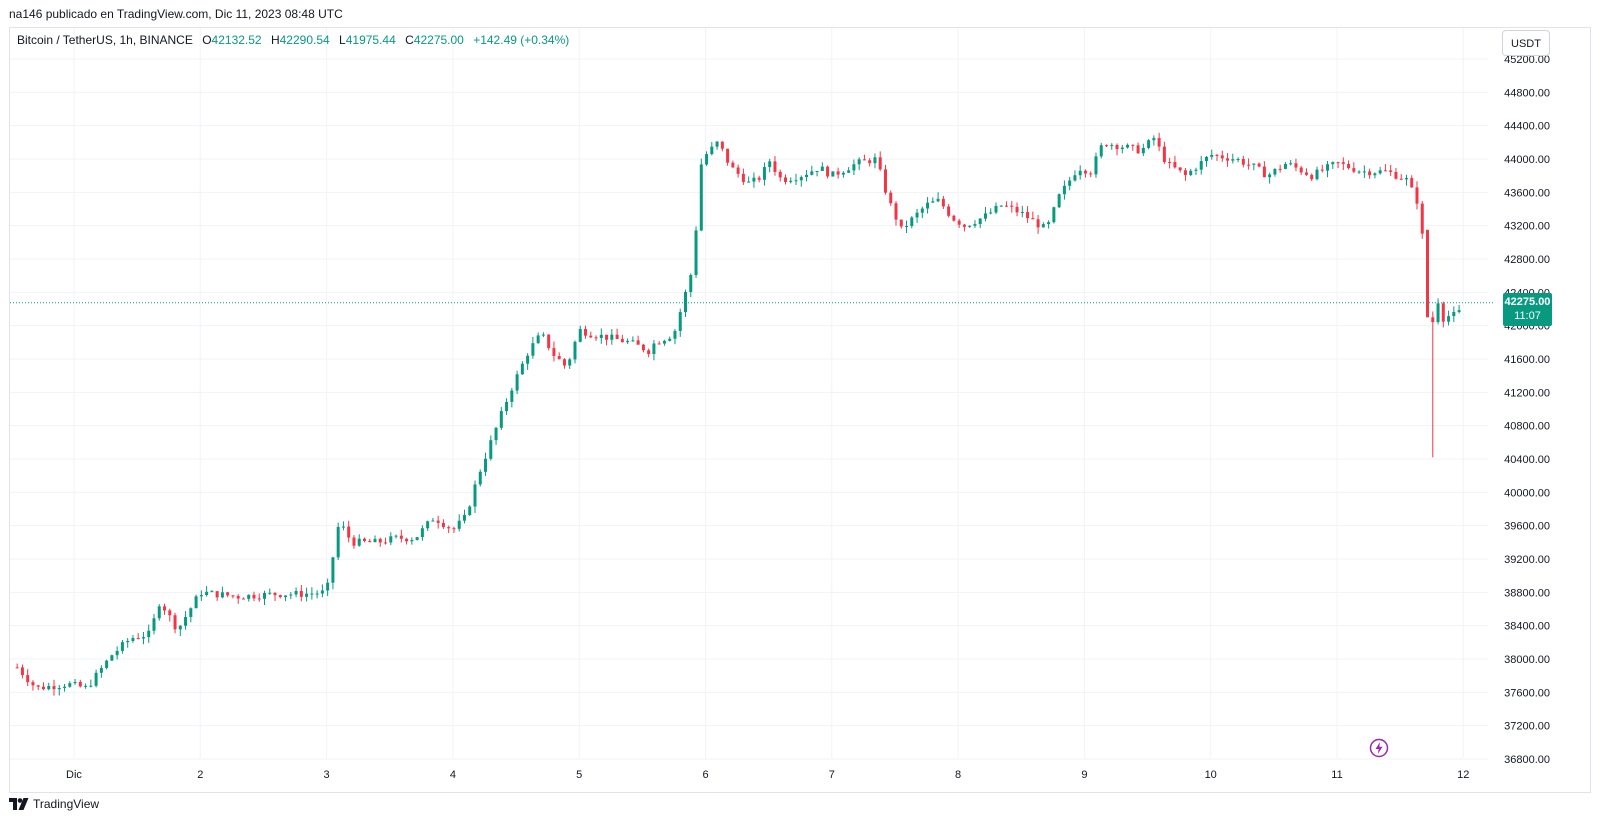 Image resolution: width=1600 pixels, height=839 pixels. I want to click on y-tick-label: 42800.00, so click(1527, 260).